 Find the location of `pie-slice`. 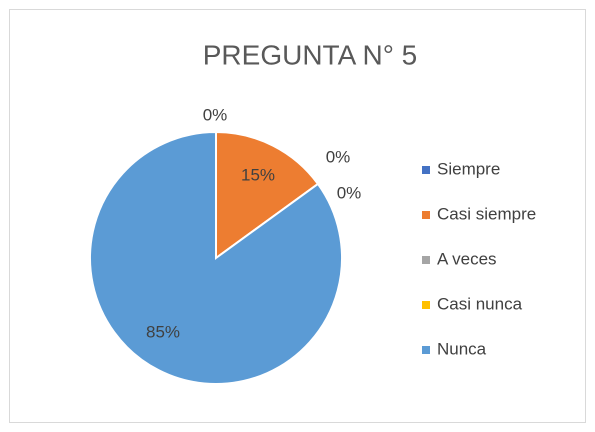

pie-slice is located at coordinates (267, 195).